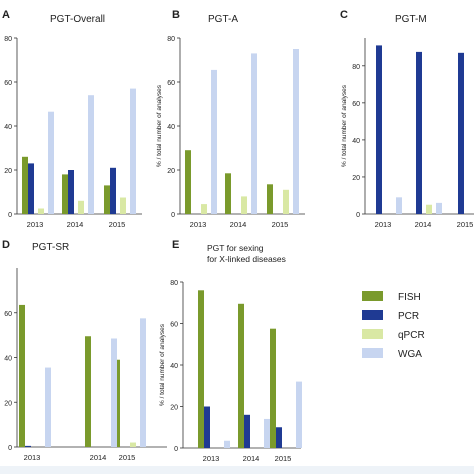 The width and height of the screenshot is (474, 474). I want to click on legend-label: PCR, so click(408, 316).